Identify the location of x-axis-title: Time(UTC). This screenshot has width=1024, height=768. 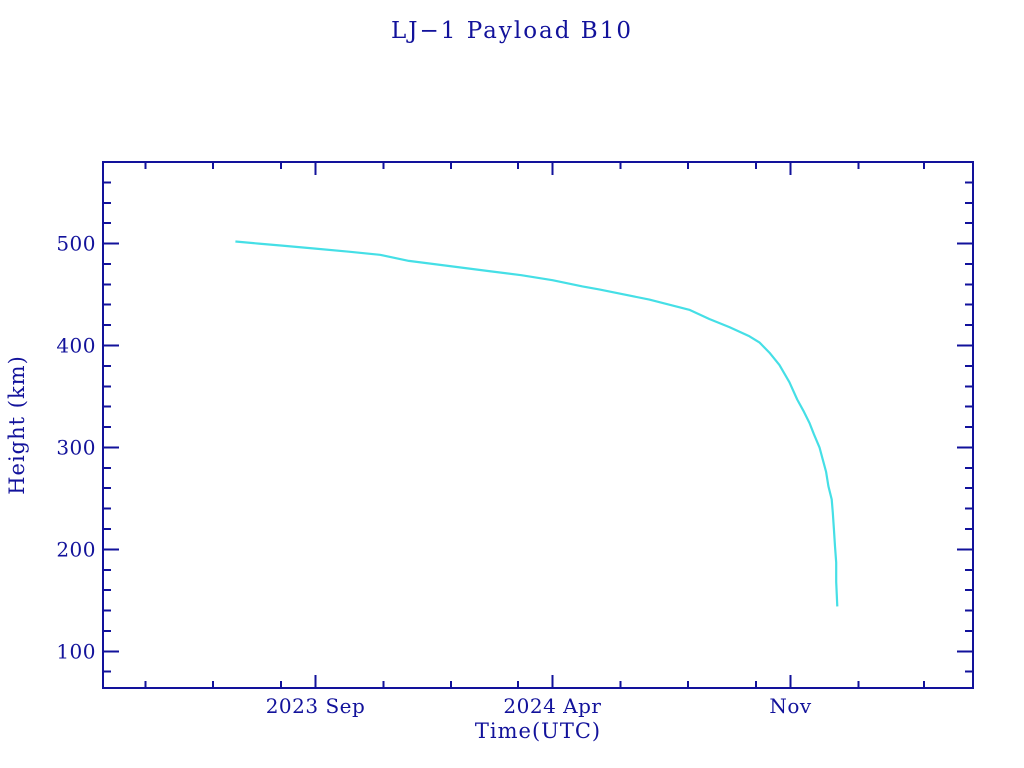
(538, 731).